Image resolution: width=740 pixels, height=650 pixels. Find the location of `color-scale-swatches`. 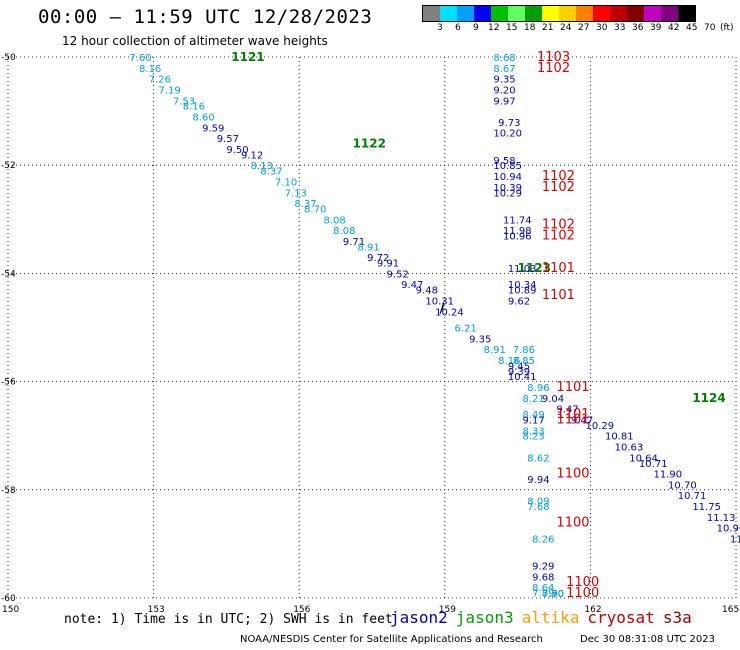

color-scale-swatches is located at coordinates (559, 13).